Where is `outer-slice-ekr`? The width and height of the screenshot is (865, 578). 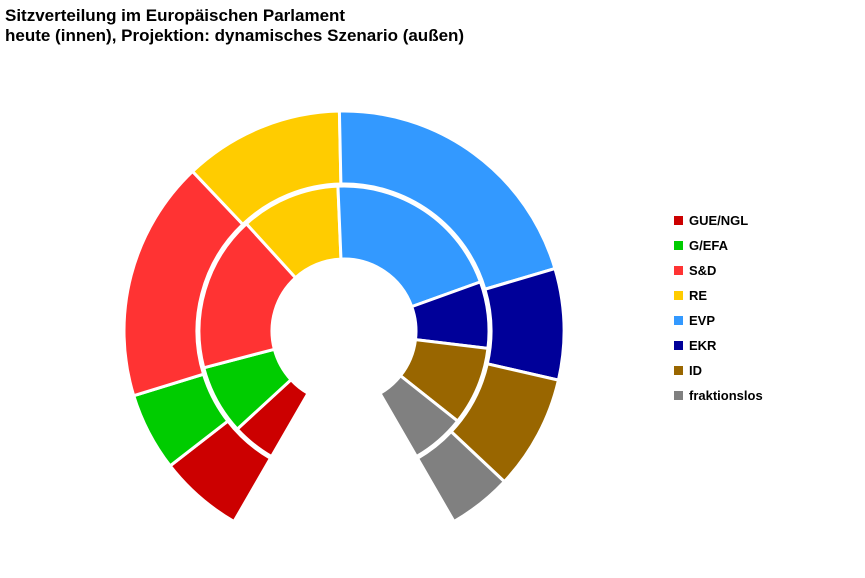
outer-slice-ekr is located at coordinates (524, 324).